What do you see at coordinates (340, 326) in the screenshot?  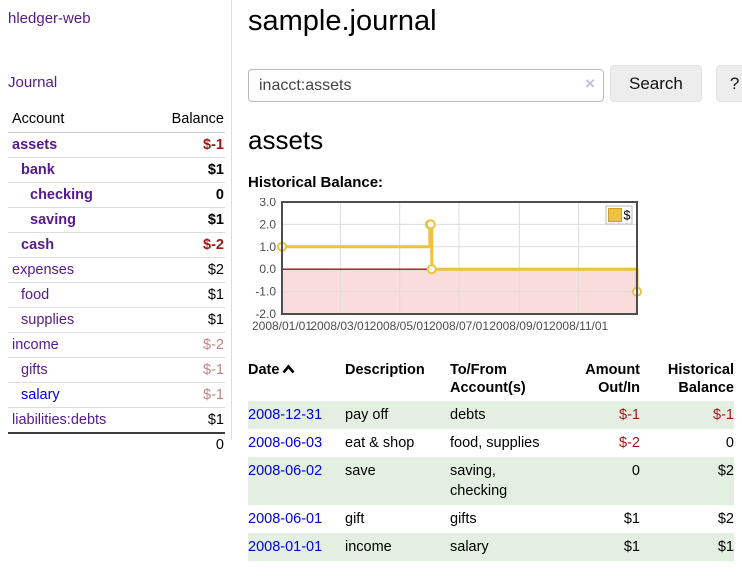 I see `svg-text: 2008/03/01` at bounding box center [340, 326].